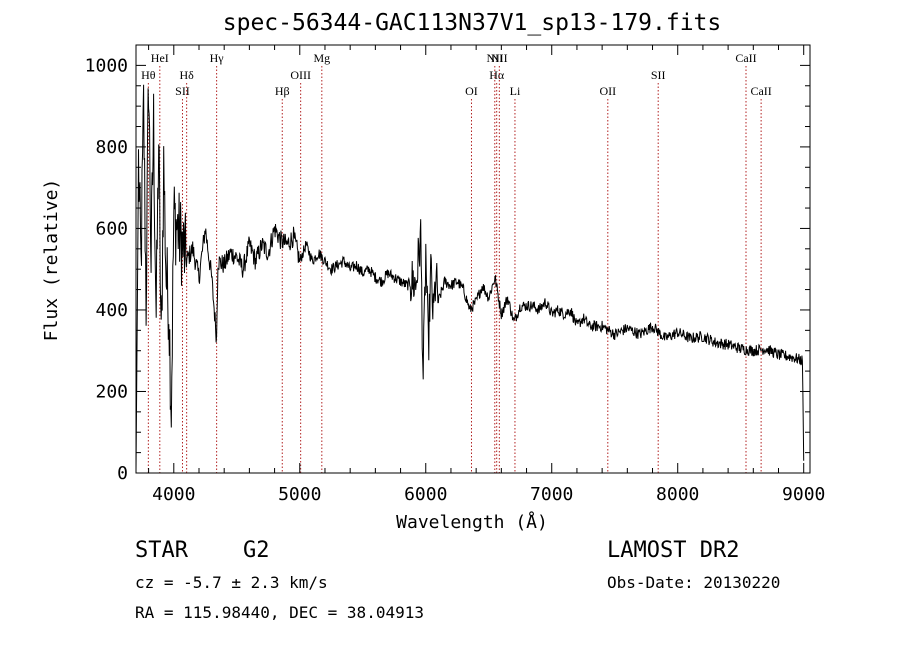 This screenshot has height=649, width=900. Describe the element at coordinates (472, 522) in the screenshot. I see `x-axis-label: Wavelength (Å)` at that location.